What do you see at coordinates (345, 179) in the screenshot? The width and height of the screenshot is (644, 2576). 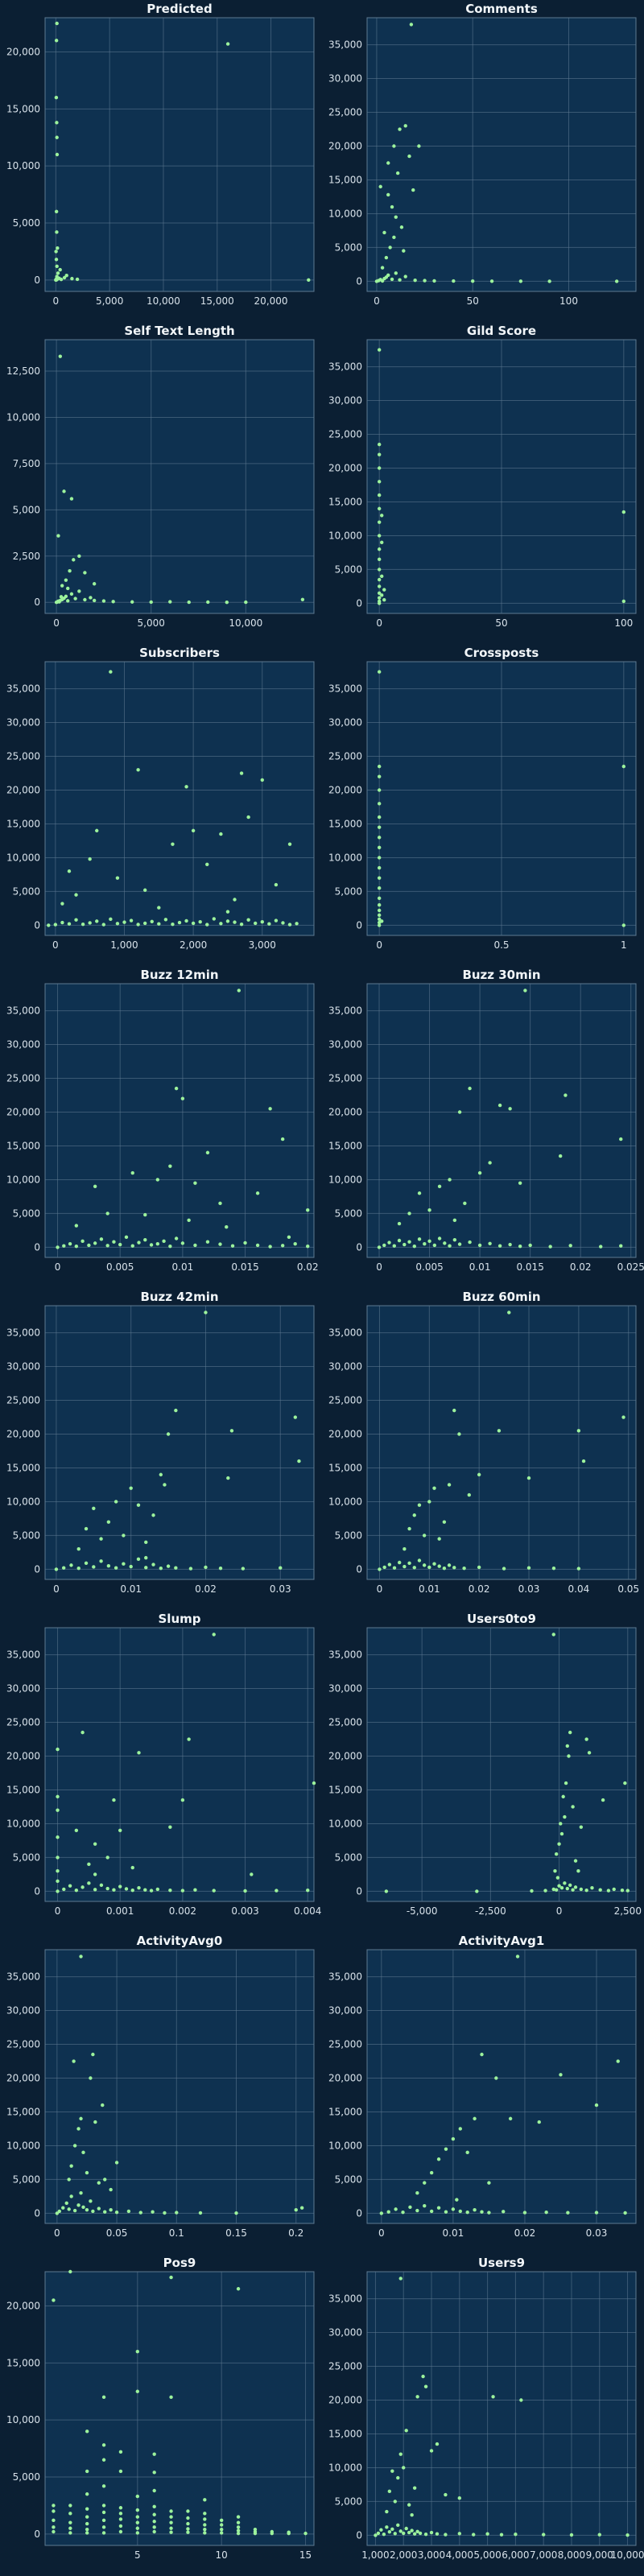 I see `y-tick-label: 15,000` at bounding box center [345, 179].